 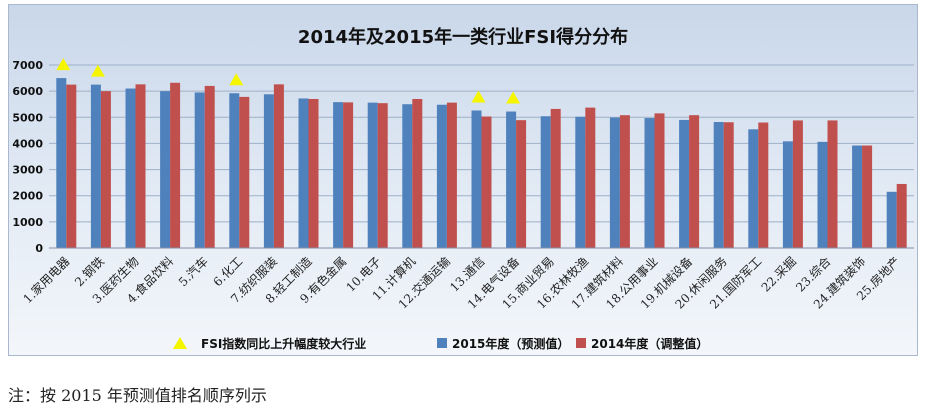 I want to click on marker-layer, so click(x=288, y=81).